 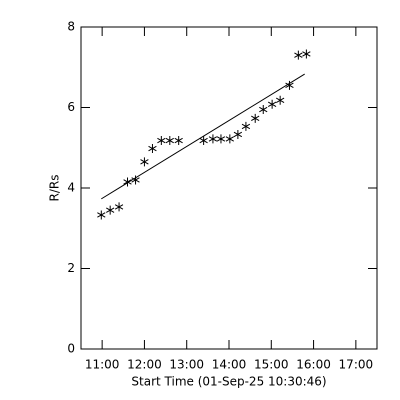 What do you see at coordinates (71, 349) in the screenshot?
I see `y-tick-label: 0` at bounding box center [71, 349].